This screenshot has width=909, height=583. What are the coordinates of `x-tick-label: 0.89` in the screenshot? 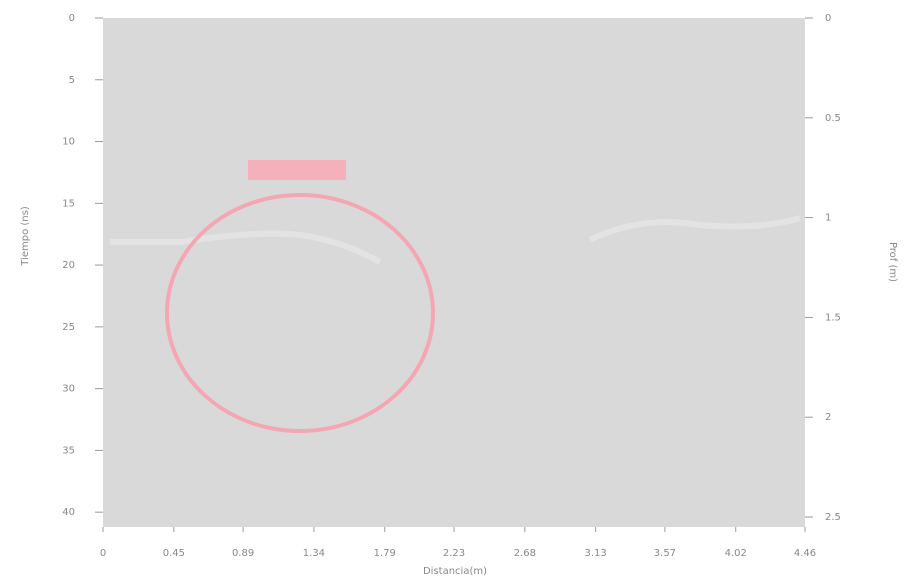 It's located at (243, 553).